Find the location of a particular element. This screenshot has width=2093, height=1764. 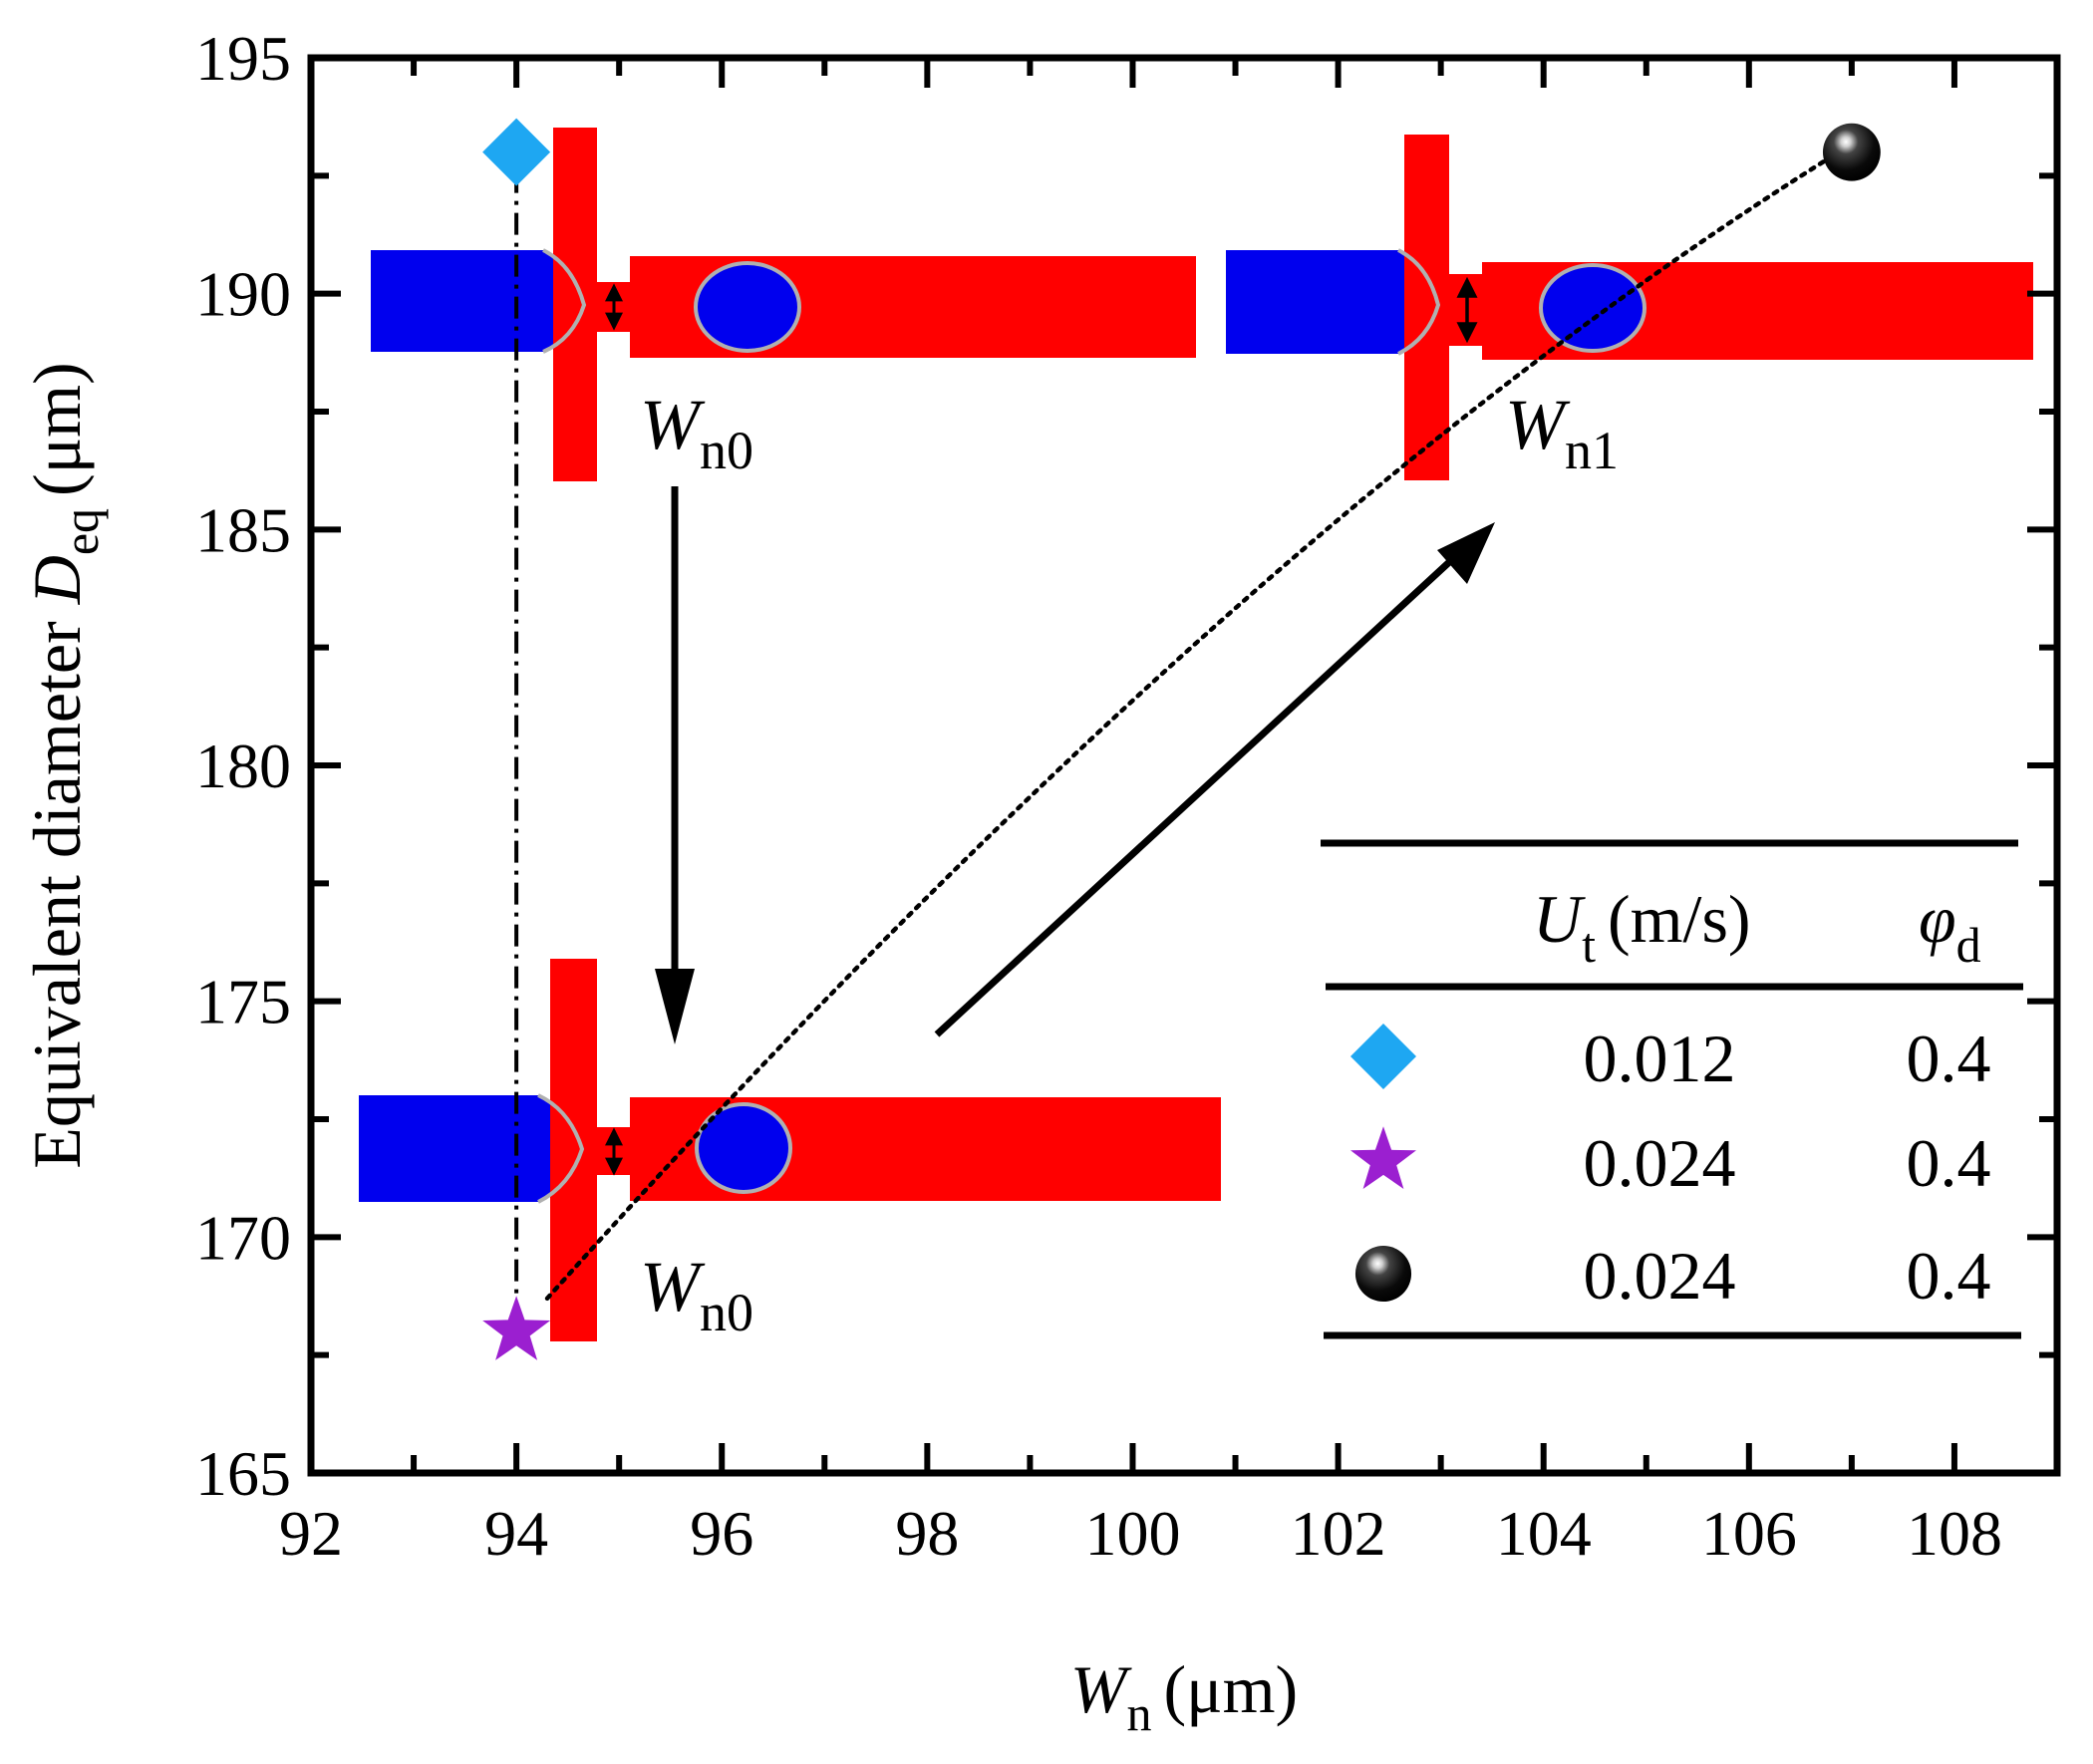

inset-neck-wn1 is located at coordinates (1629, 307).